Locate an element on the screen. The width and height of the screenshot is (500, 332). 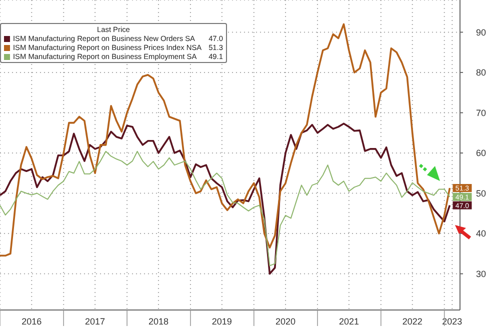
y-tick-label: 40 is located at coordinates (481, 233).